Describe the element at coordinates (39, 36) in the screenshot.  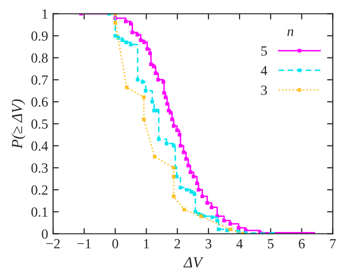
I see `y-tick-label: 0.9` at that location.